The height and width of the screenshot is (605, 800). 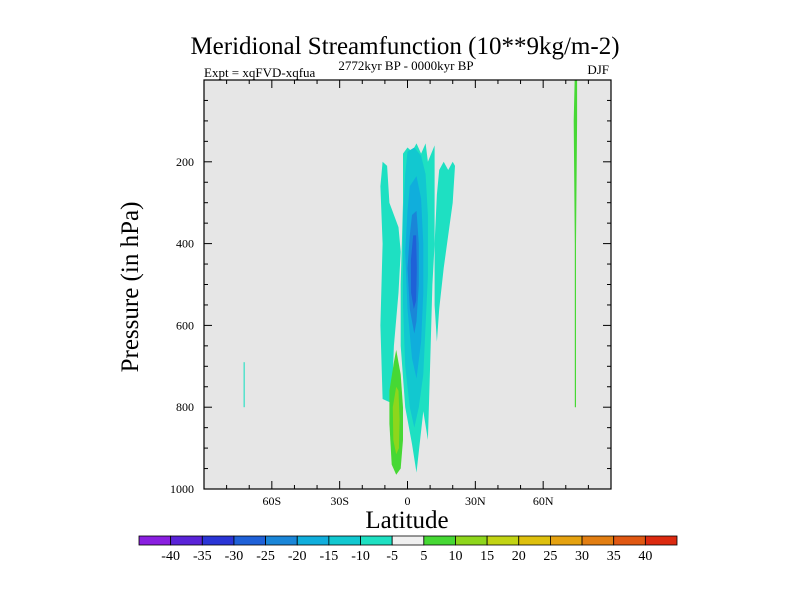 What do you see at coordinates (582, 556) in the screenshot?
I see `colorbar-label: 30` at bounding box center [582, 556].